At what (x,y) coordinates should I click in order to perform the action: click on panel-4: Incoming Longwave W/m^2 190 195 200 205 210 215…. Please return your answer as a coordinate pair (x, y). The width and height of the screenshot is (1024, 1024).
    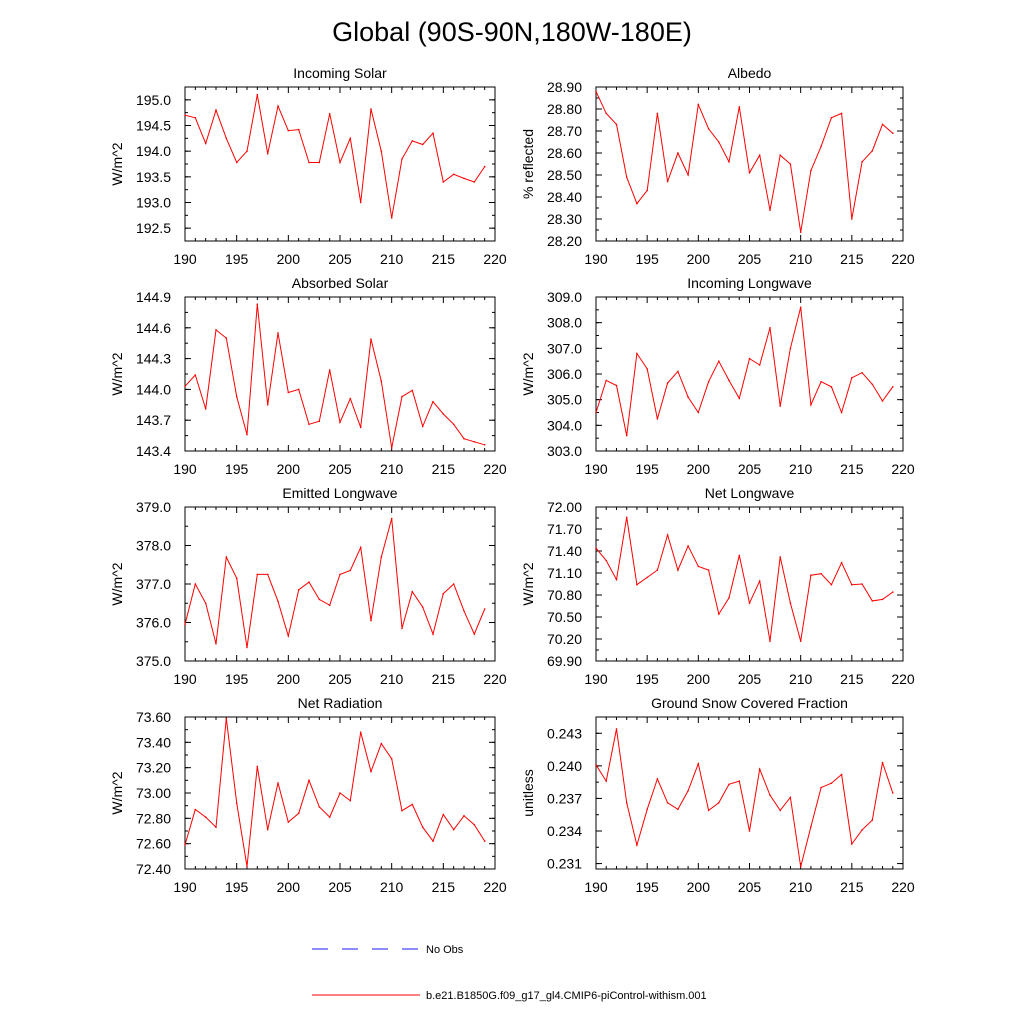
    Looking at the image, I should click on (717, 376).